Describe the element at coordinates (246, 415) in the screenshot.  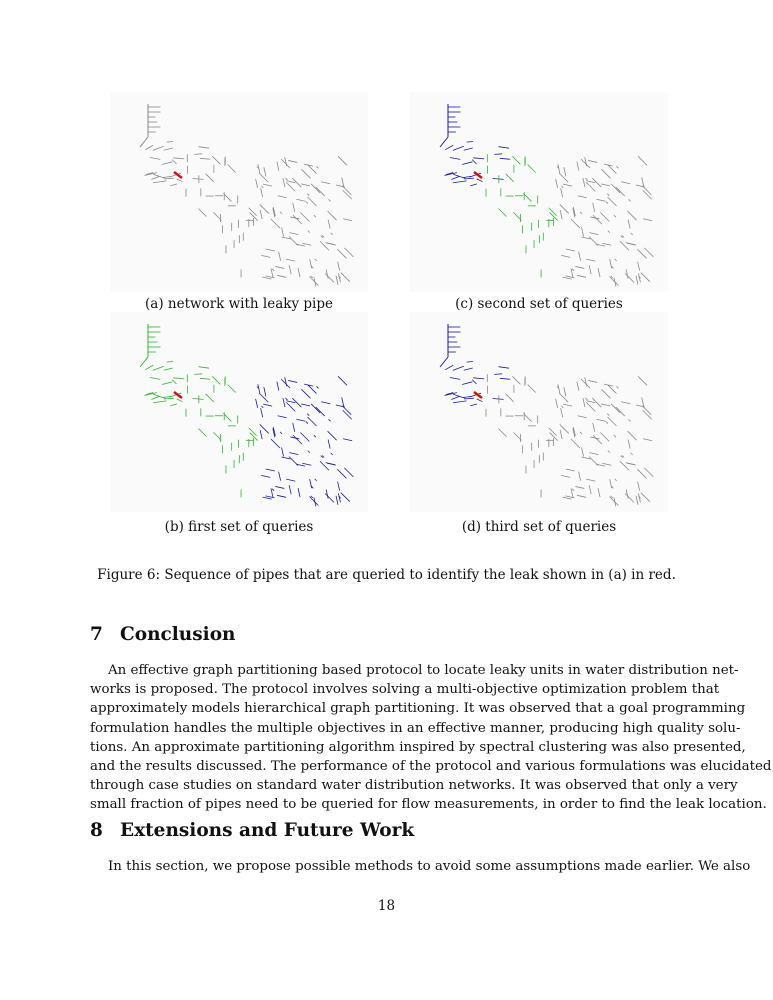
I see `network-diagram-b` at that location.